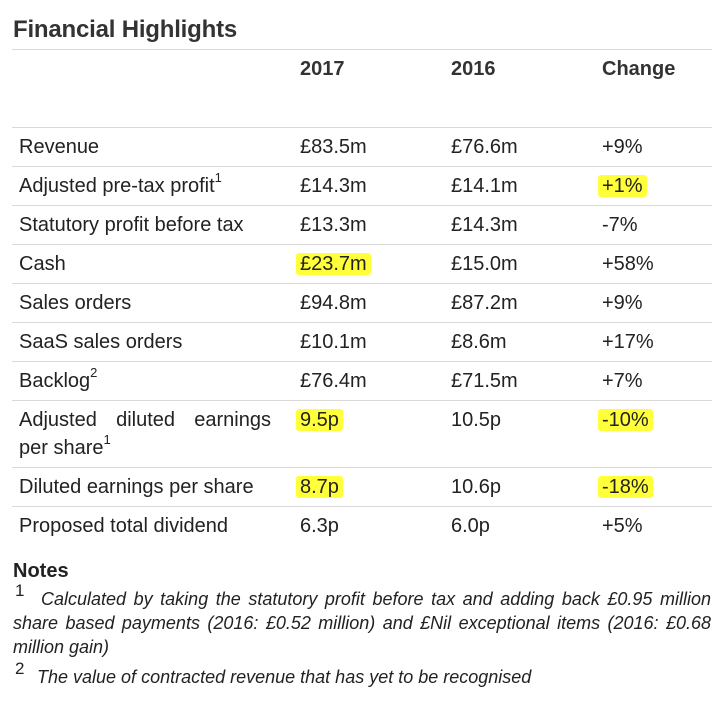 The width and height of the screenshot is (728, 705). What do you see at coordinates (476, 420) in the screenshot?
I see `value-2016: 10.5p` at bounding box center [476, 420].